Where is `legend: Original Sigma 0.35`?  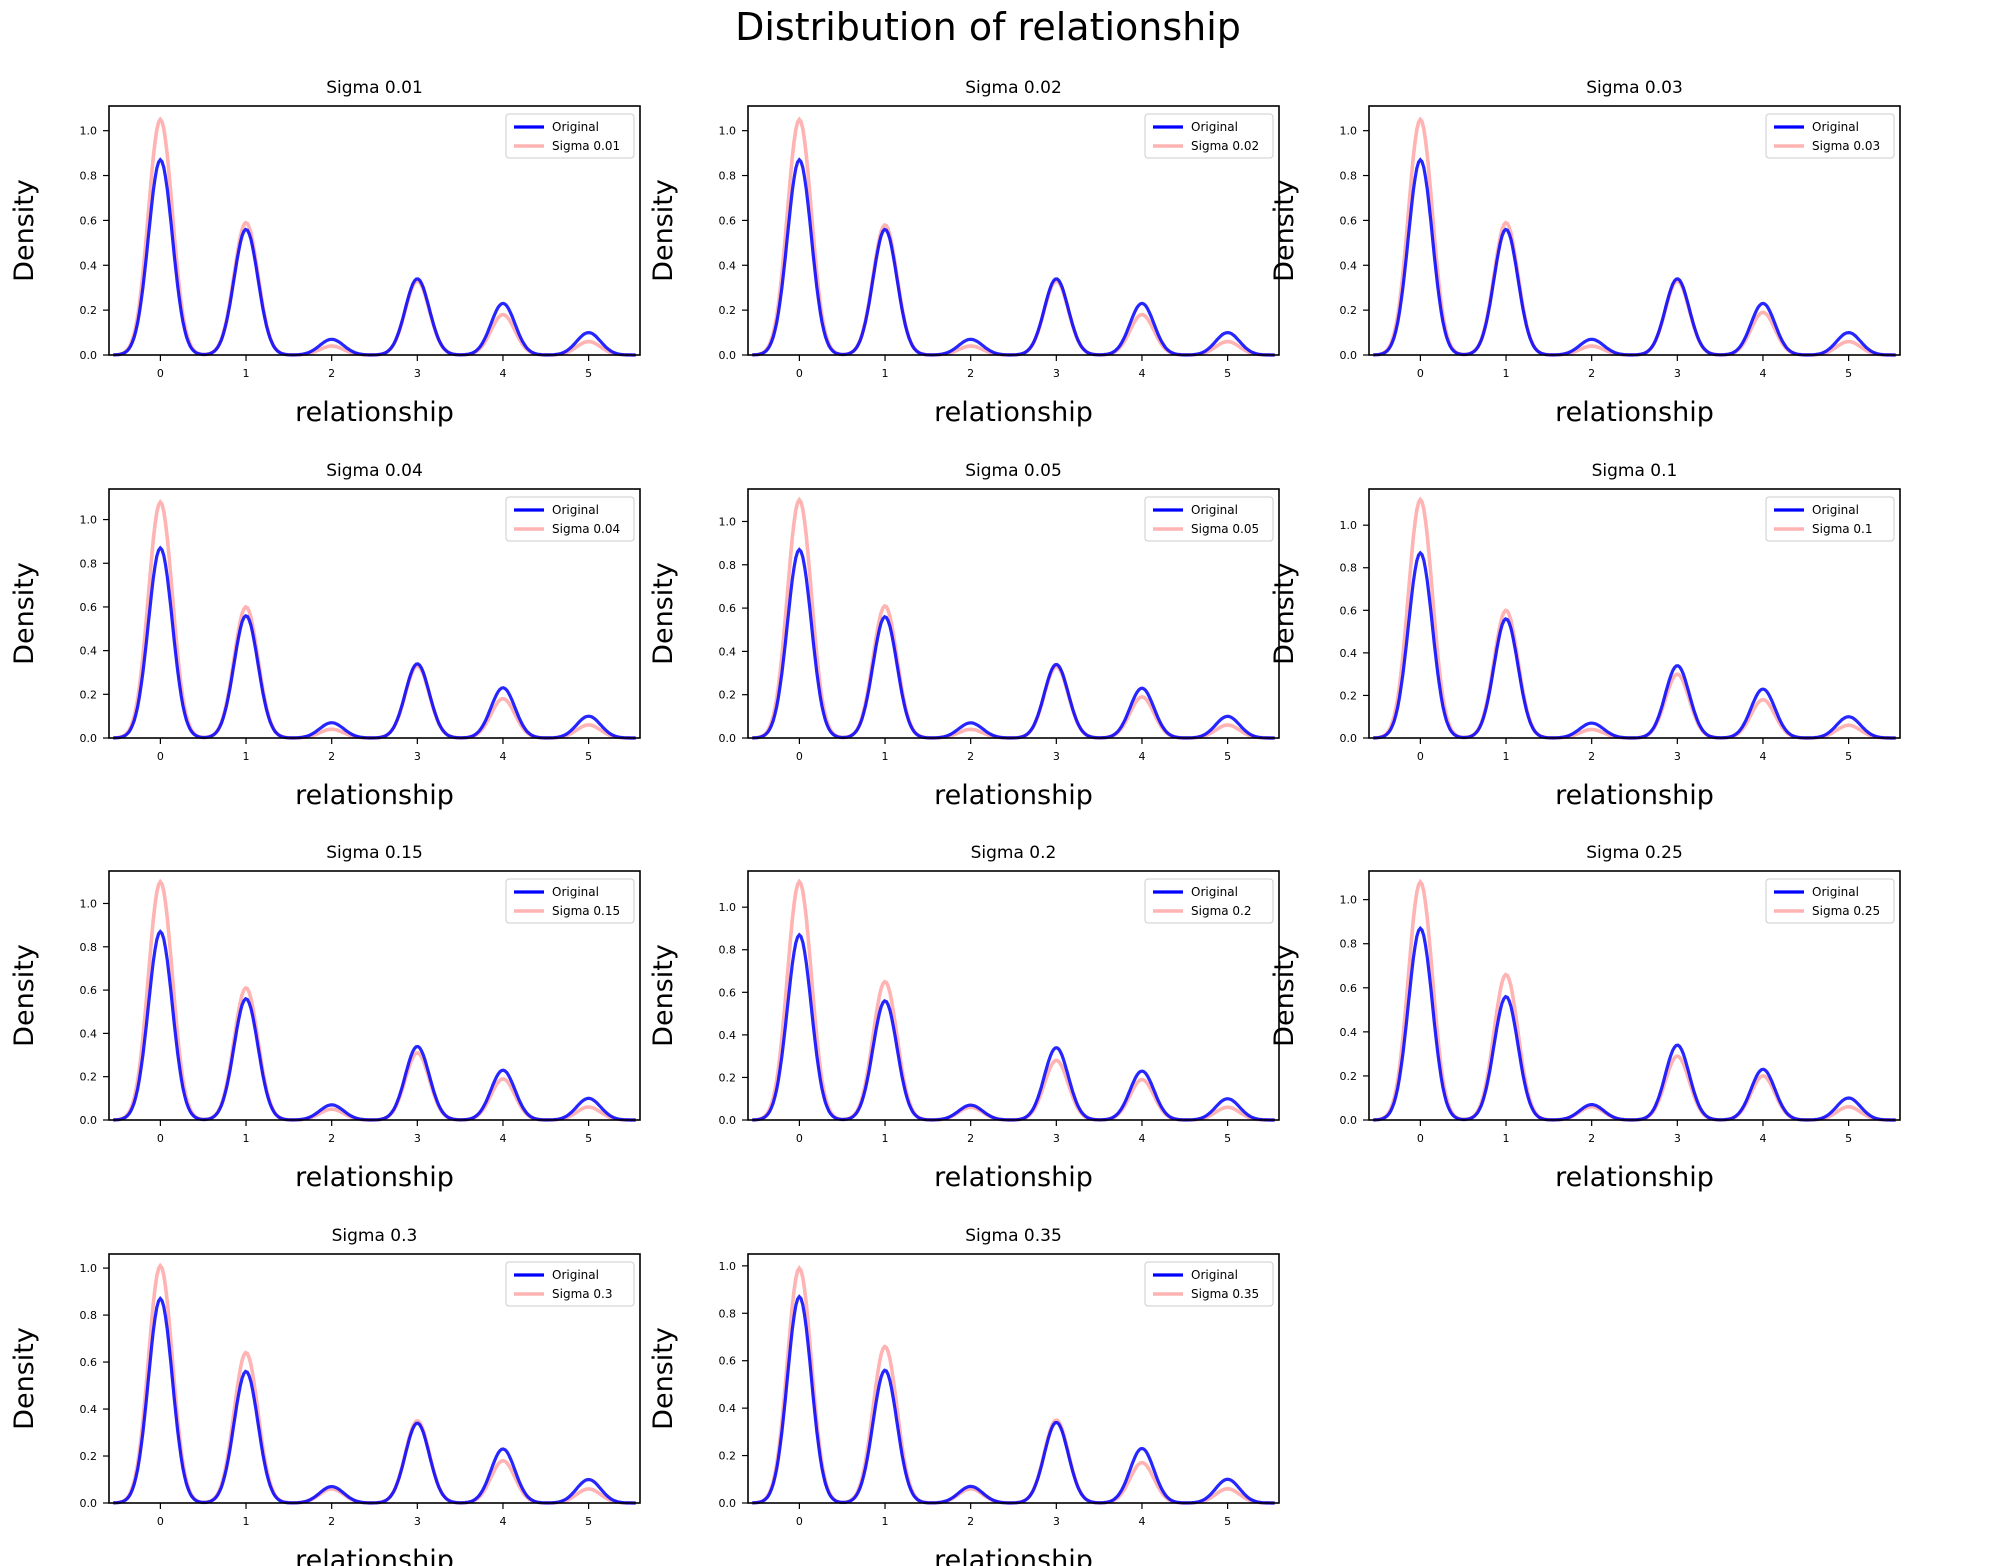 legend: Original Sigma 0.35 is located at coordinates (1209, 1284).